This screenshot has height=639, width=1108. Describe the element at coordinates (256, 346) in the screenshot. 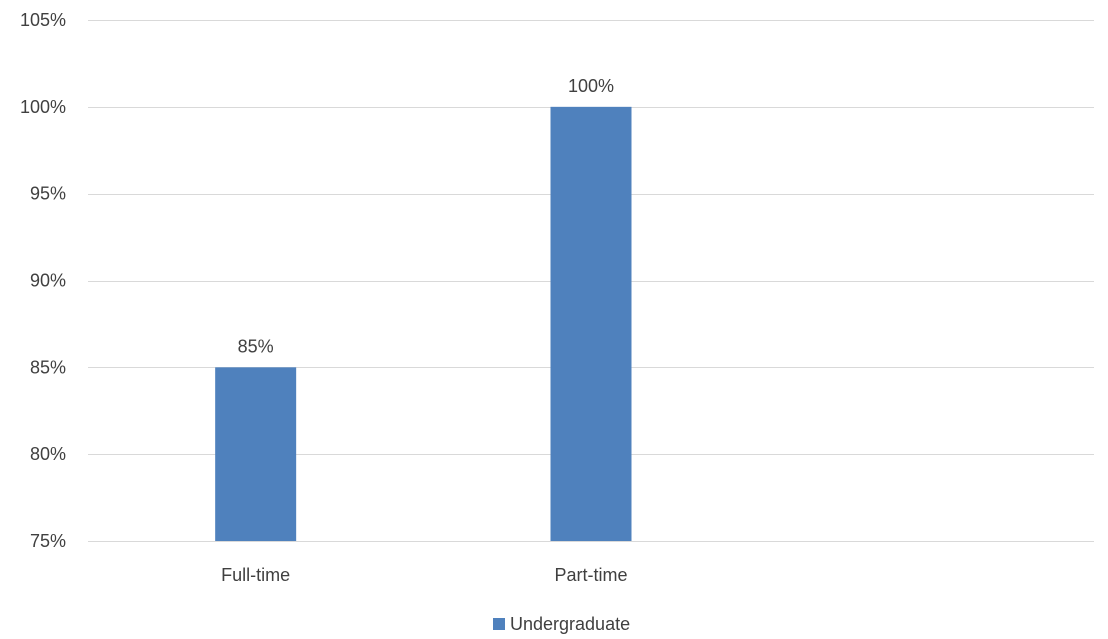

I see `bar-data-label: 85%` at that location.